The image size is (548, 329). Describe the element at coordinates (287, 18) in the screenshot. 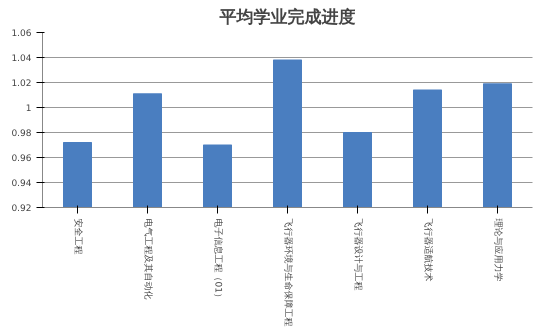

I see `chart-title: 平均学业完成进度` at that location.